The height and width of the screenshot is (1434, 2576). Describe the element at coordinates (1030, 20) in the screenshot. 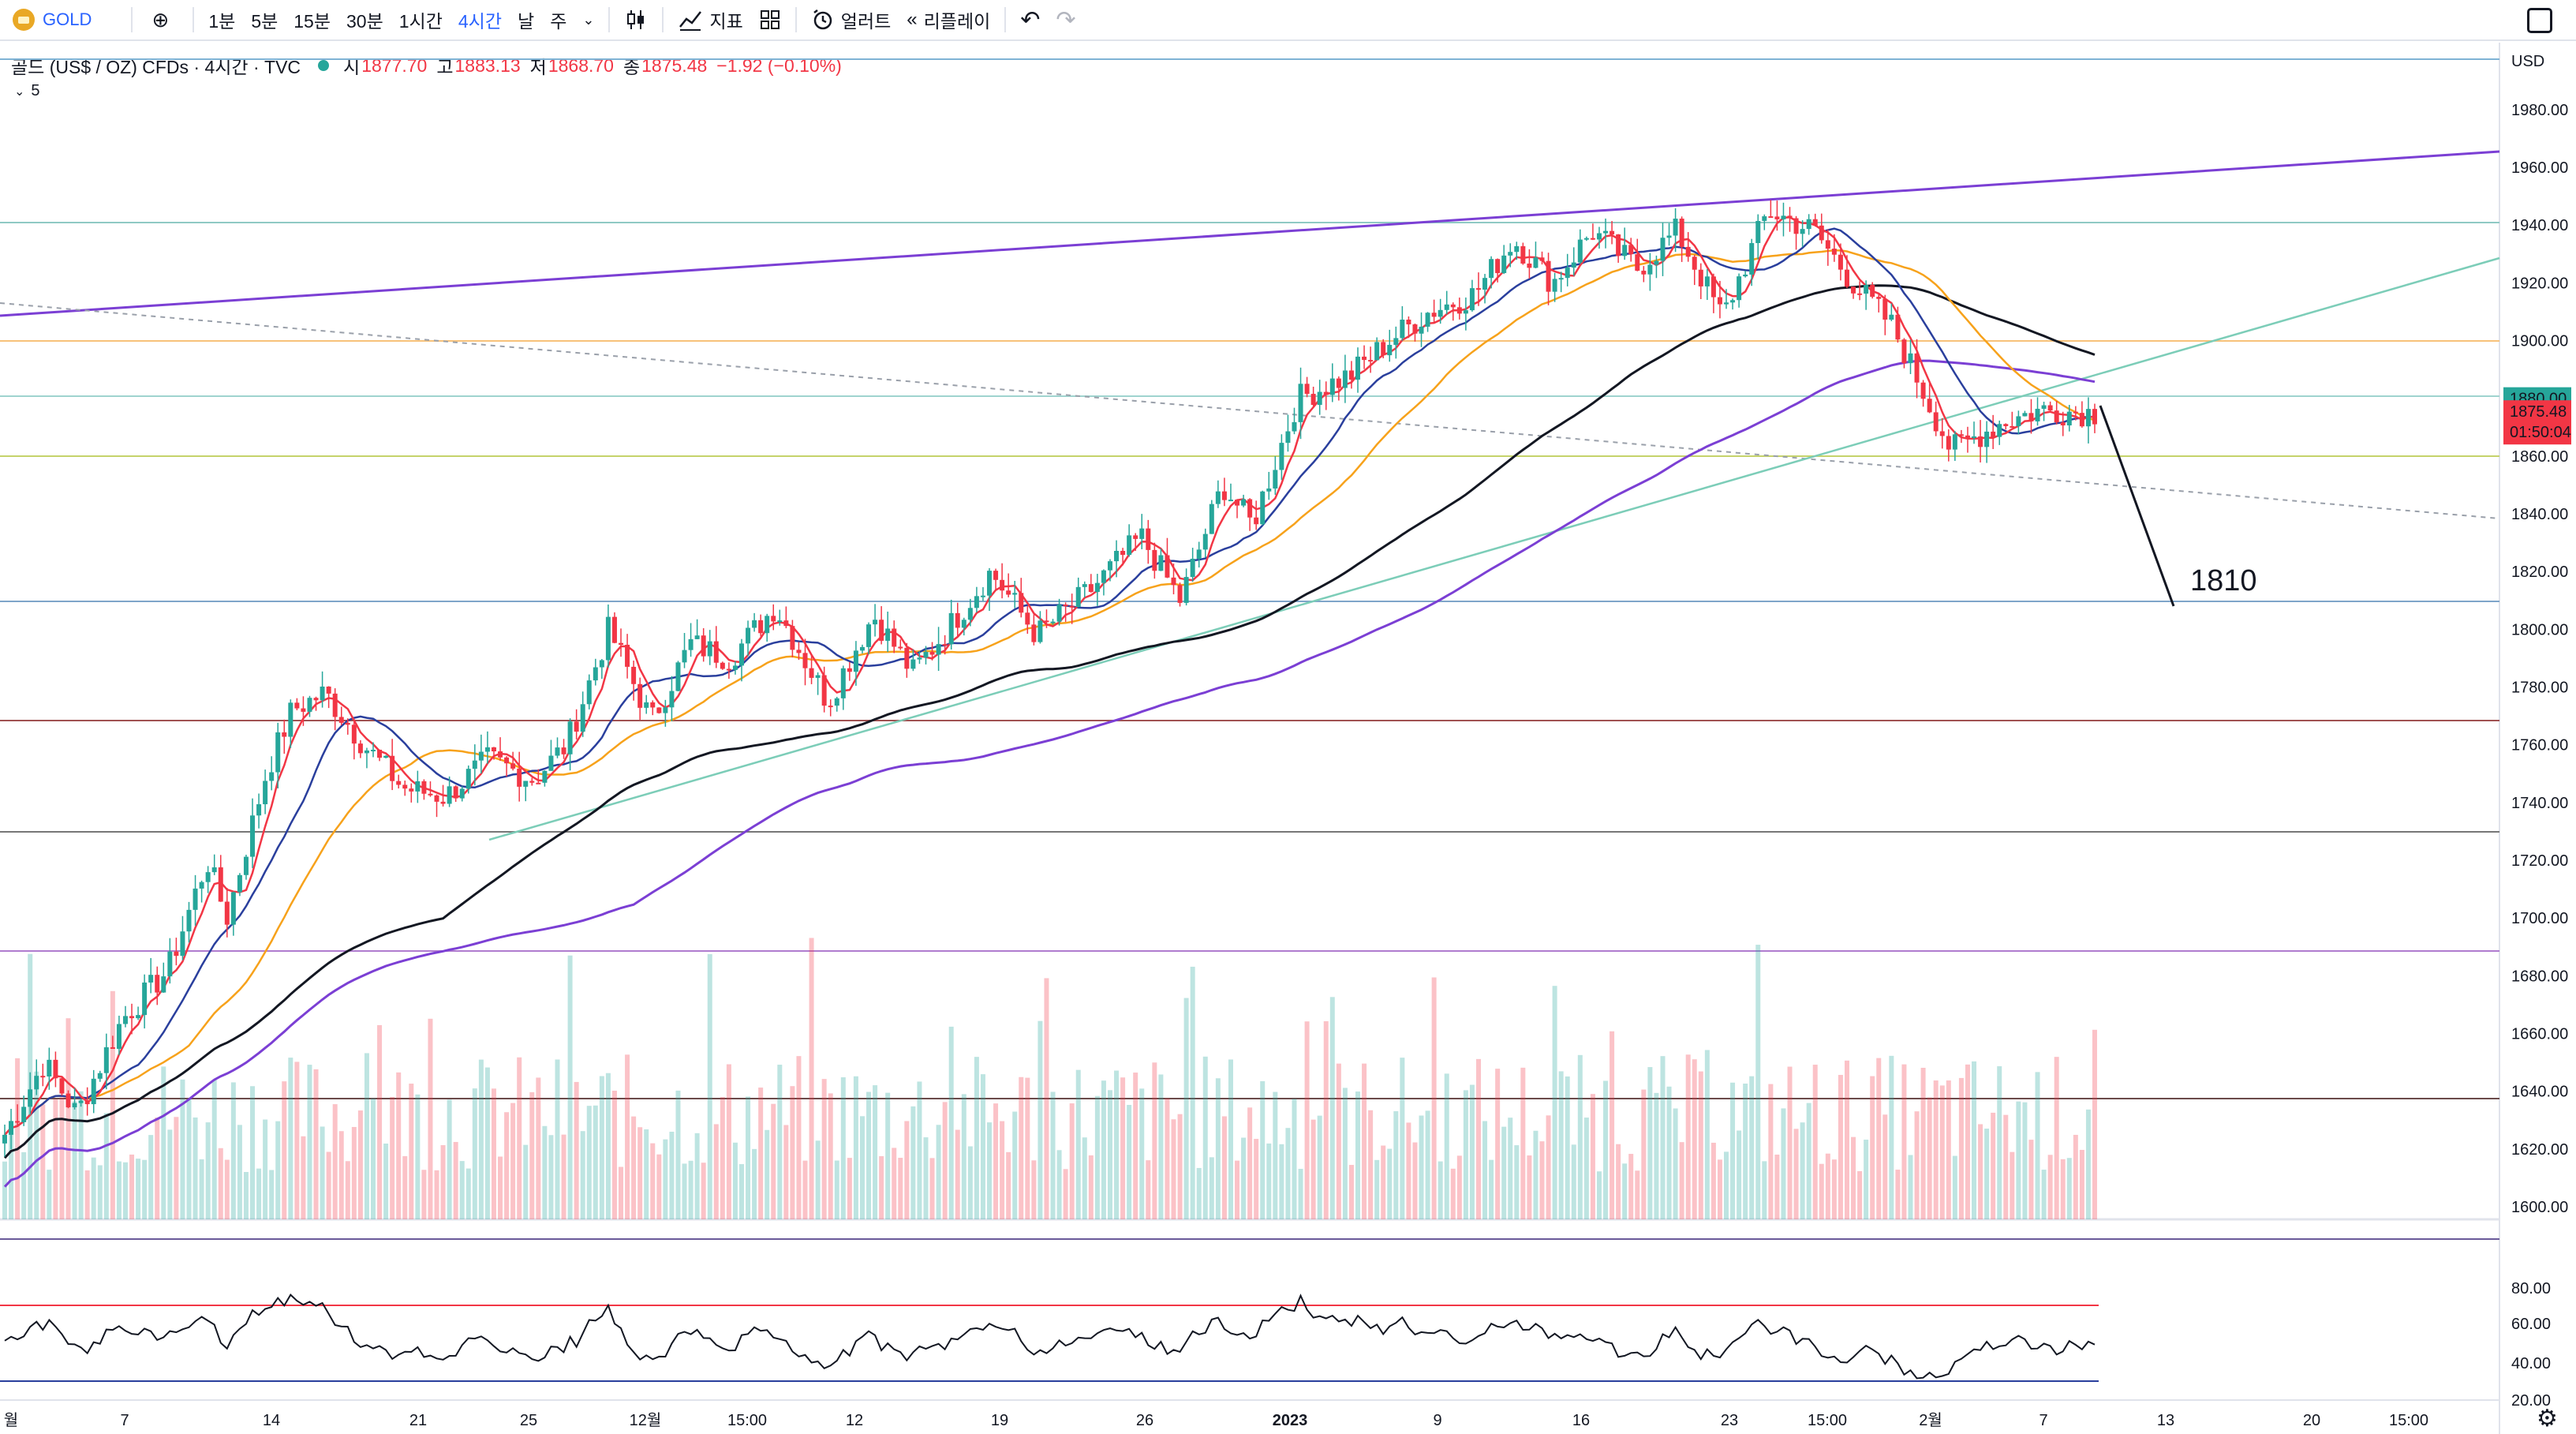

I see `undo-button: ↶` at that location.